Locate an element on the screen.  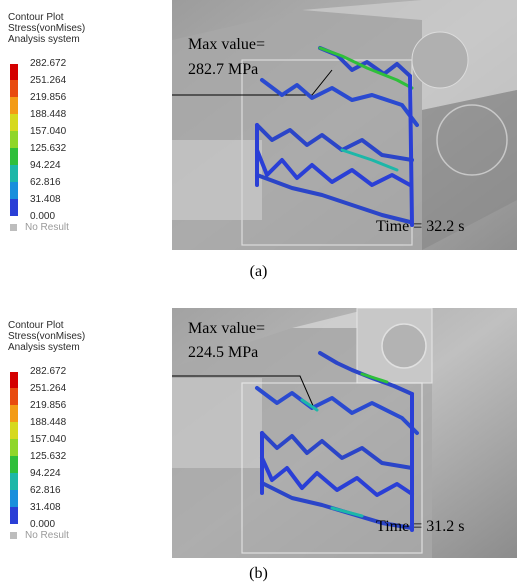
housing-edge is located at coordinates (332, 468).